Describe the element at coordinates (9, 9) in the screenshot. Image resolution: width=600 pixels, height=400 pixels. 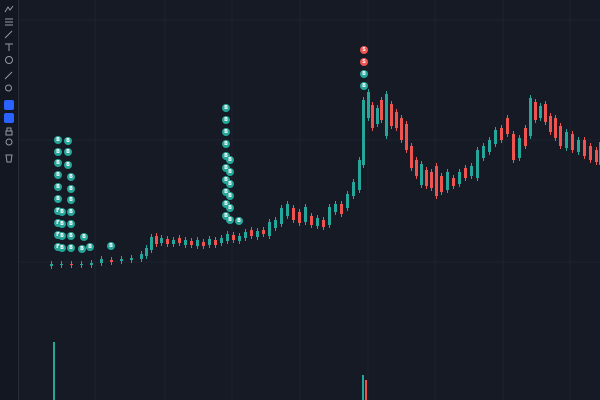
I see `tool-trend` at that location.